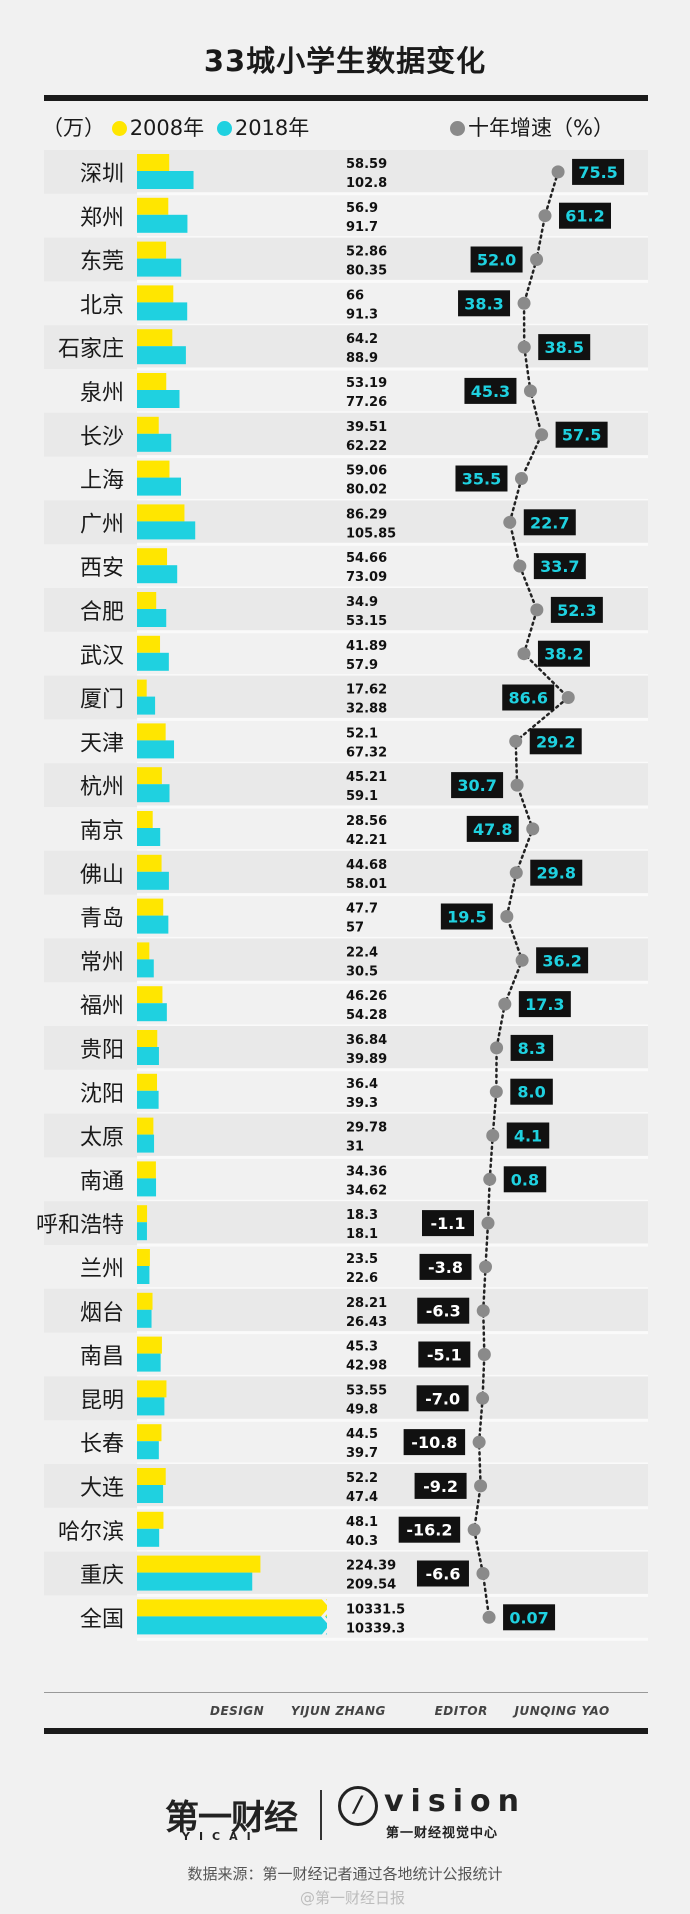 The image size is (690, 1914). Describe the element at coordinates (102, 437) in the screenshot. I see `city-label: 长沙` at that location.